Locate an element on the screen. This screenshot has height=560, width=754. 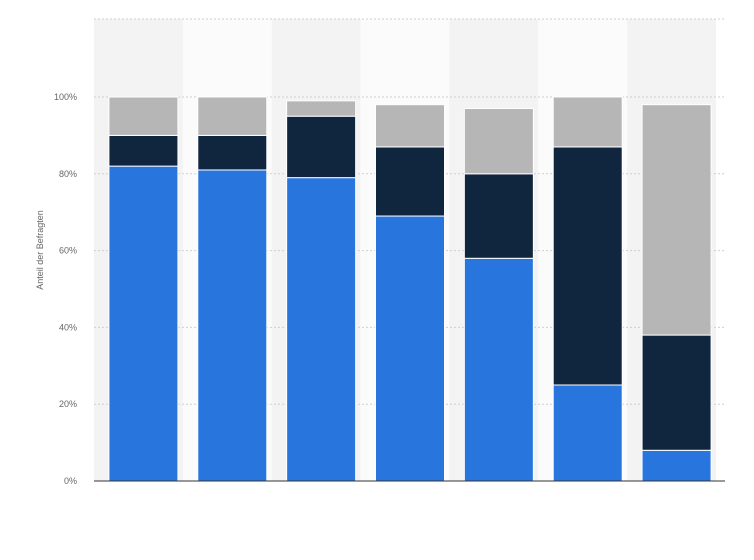
y-tick-label: 20% is located at coordinates (68, 404).